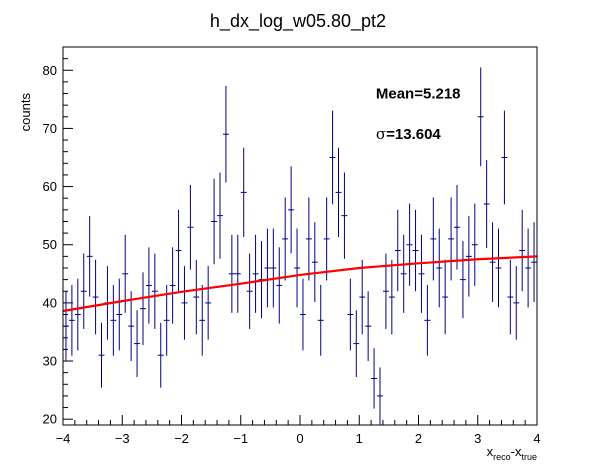 This screenshot has height=472, width=596. I want to click on x-axis-title-sub1: reco, so click(502, 457).